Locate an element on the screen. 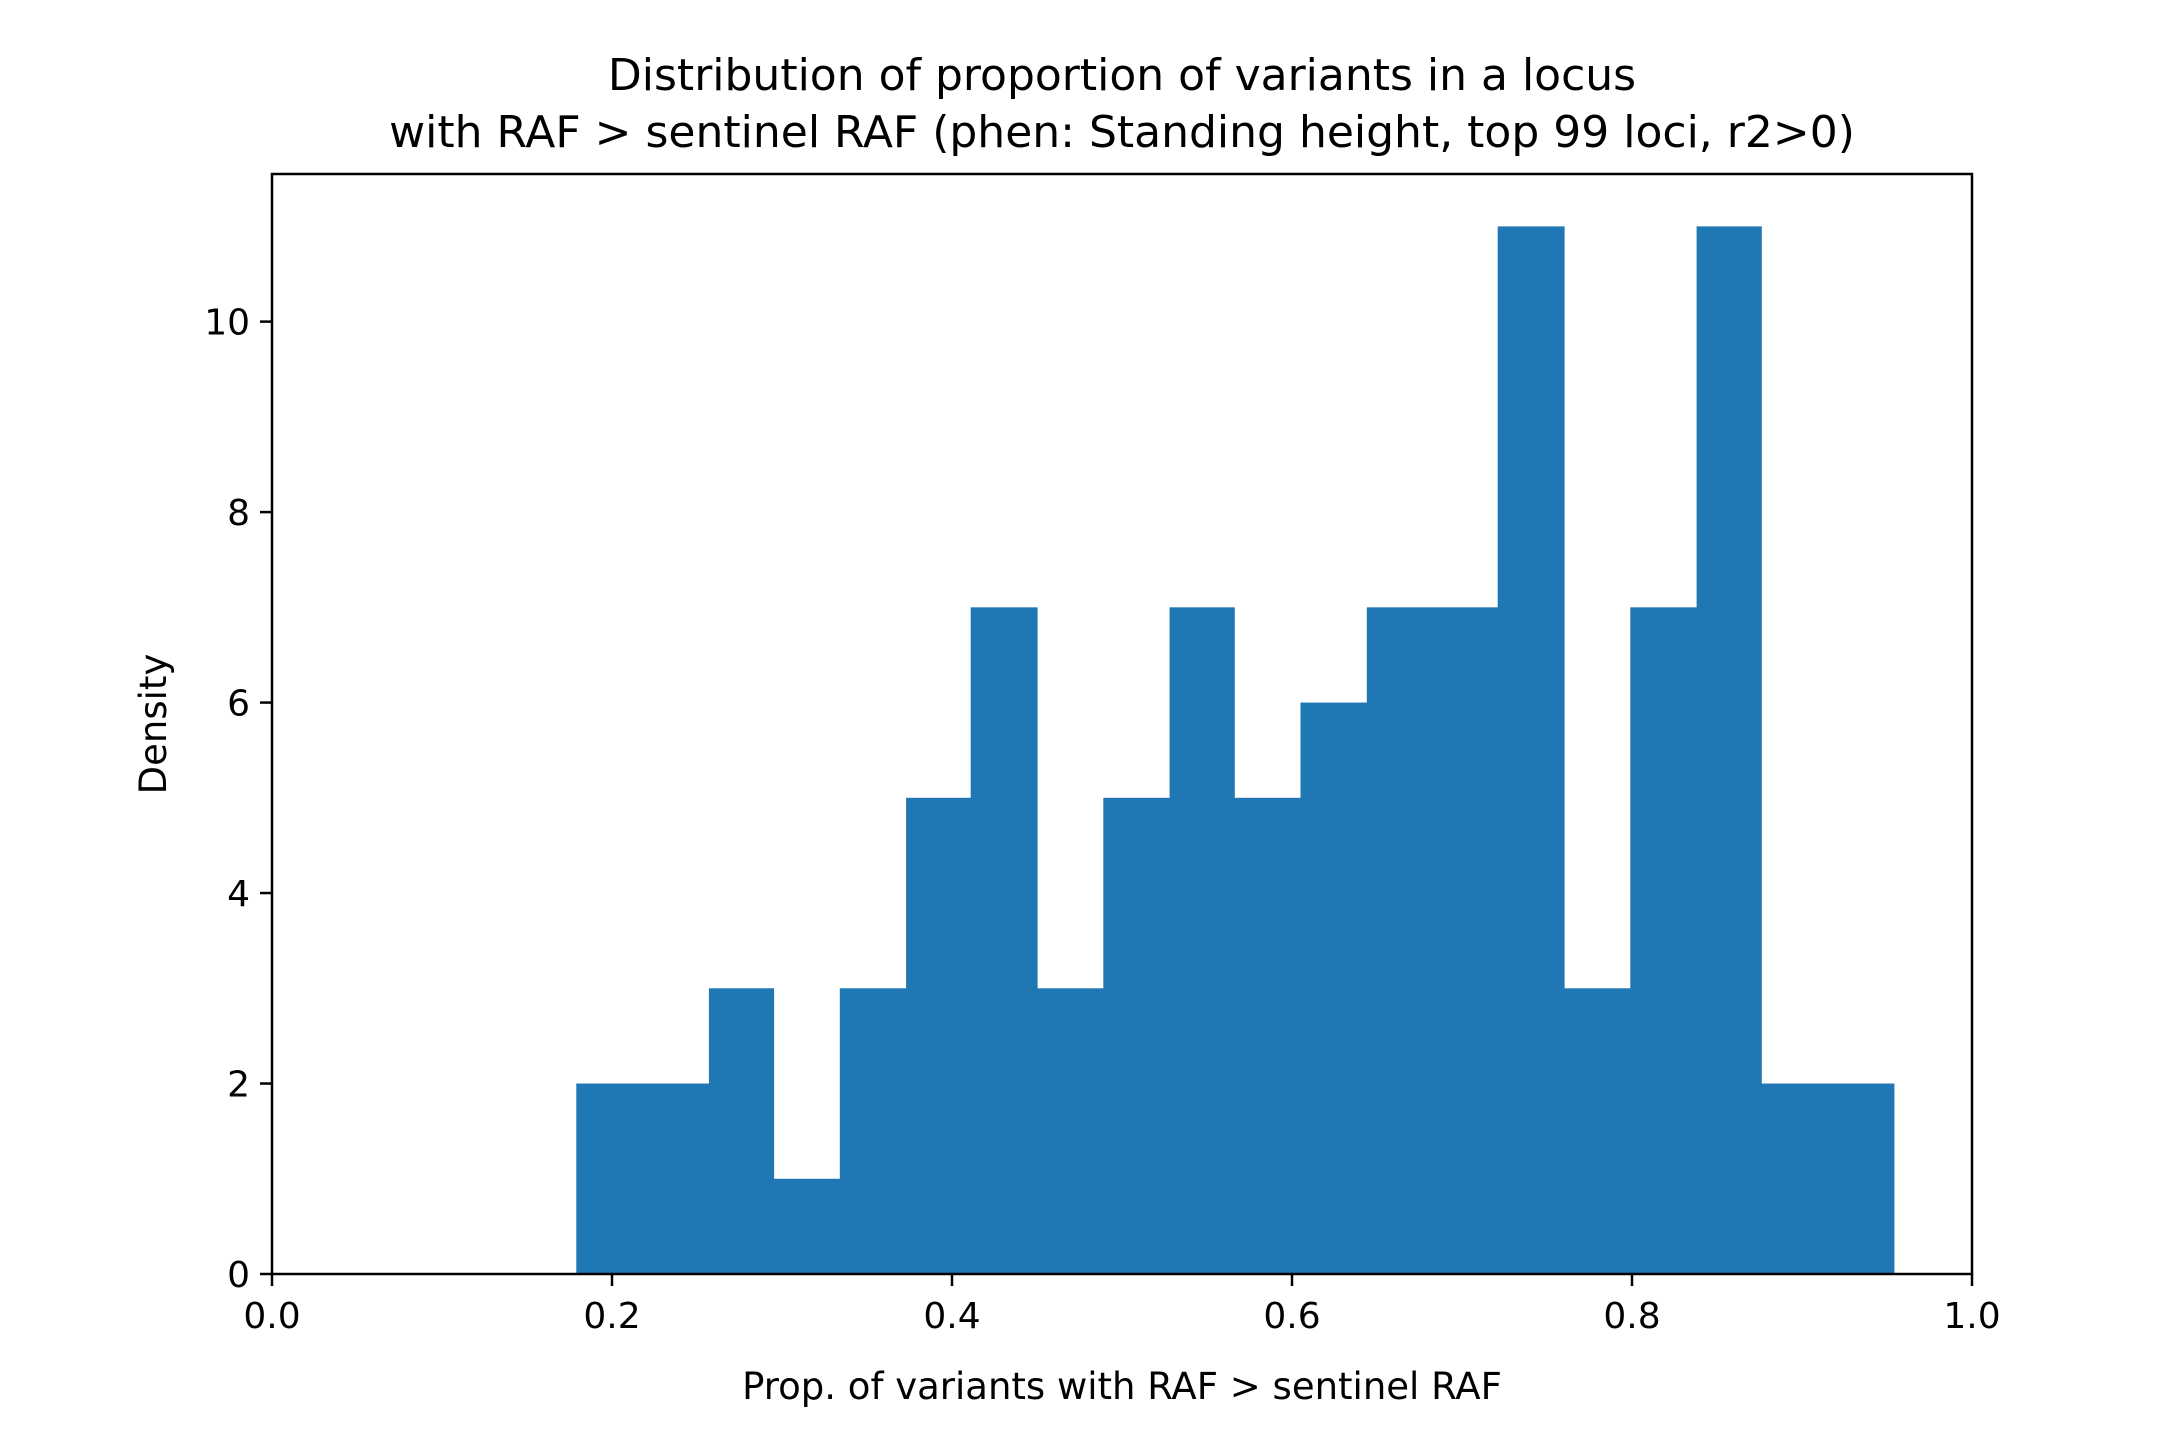 This screenshot has width=2160, height=1440. y-tick-label-0: 0 is located at coordinates (238, 1275).